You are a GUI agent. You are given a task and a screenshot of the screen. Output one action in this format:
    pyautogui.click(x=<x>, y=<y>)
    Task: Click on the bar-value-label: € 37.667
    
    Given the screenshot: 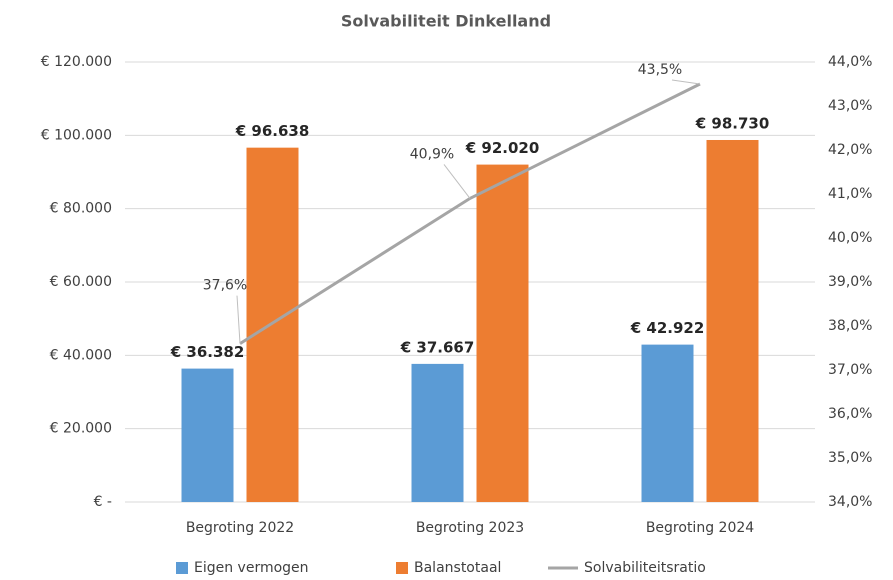 What is the action you would take?
    pyautogui.click(x=437, y=347)
    